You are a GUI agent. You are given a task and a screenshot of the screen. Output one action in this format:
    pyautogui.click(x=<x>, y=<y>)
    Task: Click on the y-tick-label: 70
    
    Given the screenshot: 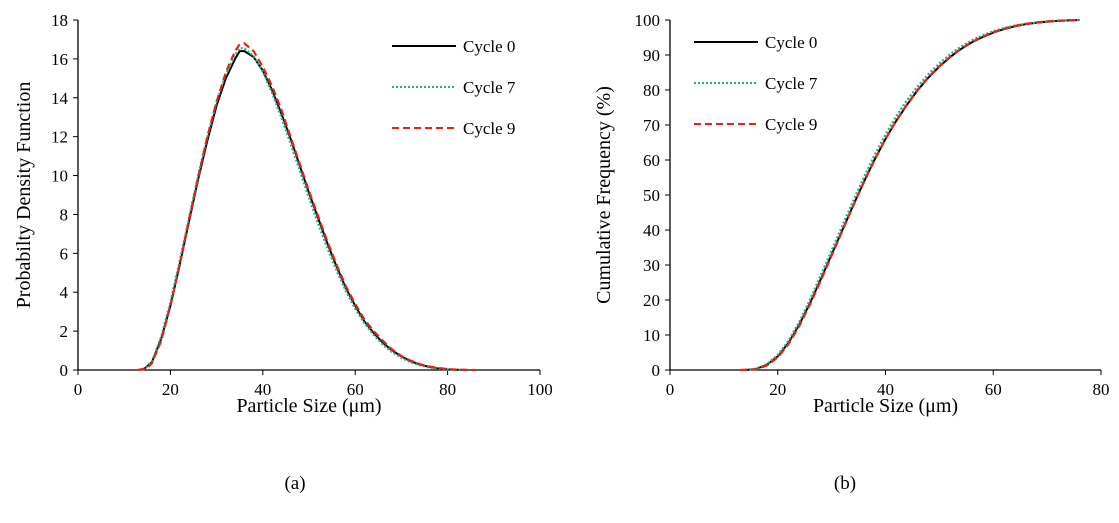 What is the action you would take?
    pyautogui.click(x=651, y=125)
    